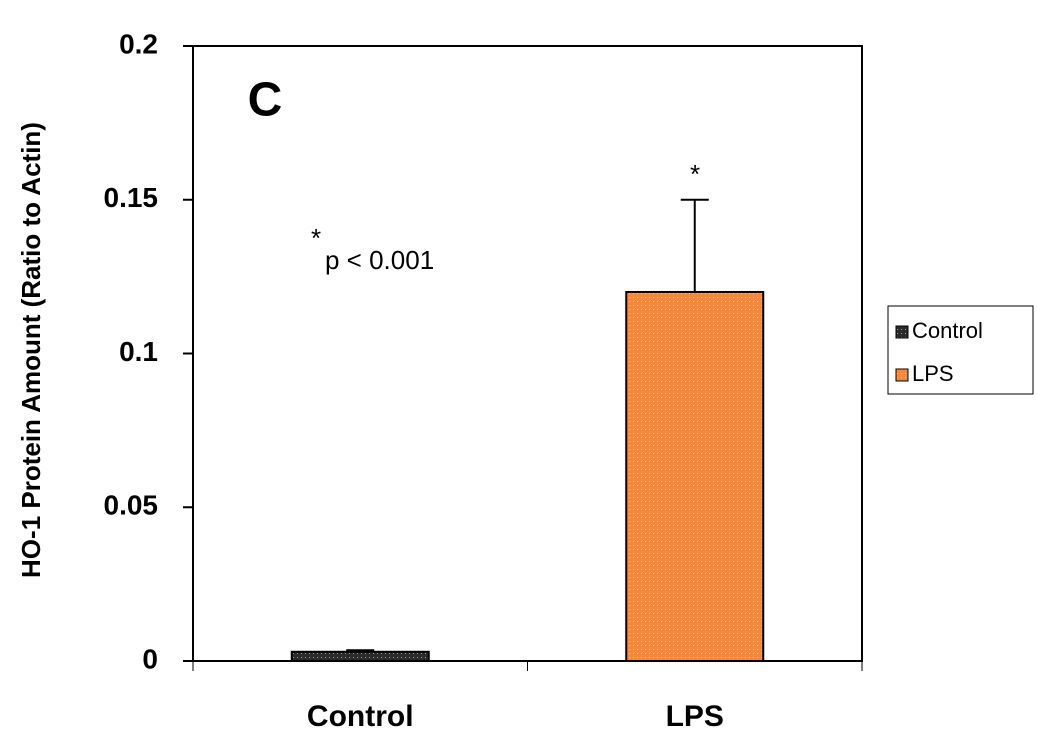 Image resolution: width=1037 pixels, height=742 pixels. What do you see at coordinates (131, 197) in the screenshot?
I see `y-tick-label: 0.15` at bounding box center [131, 197].